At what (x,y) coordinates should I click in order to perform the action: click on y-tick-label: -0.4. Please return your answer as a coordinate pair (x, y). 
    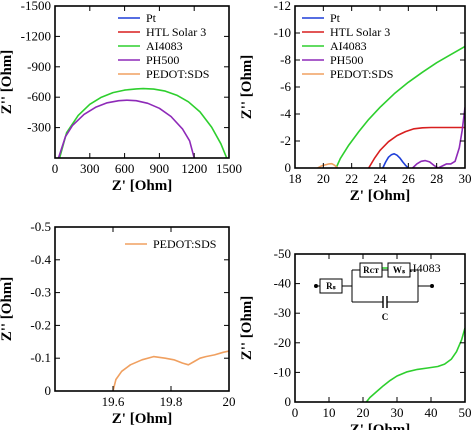
    Looking at the image, I should click on (40, 259).